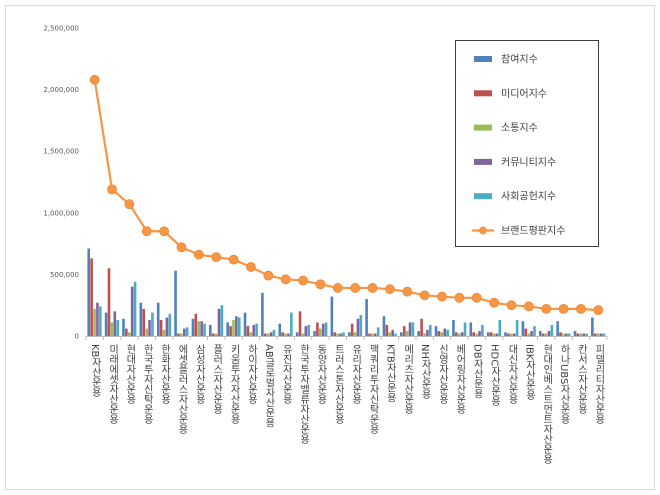 This screenshot has width=660, height=495. I want to click on legend-label: 커뮤니티지수, so click(528, 162).